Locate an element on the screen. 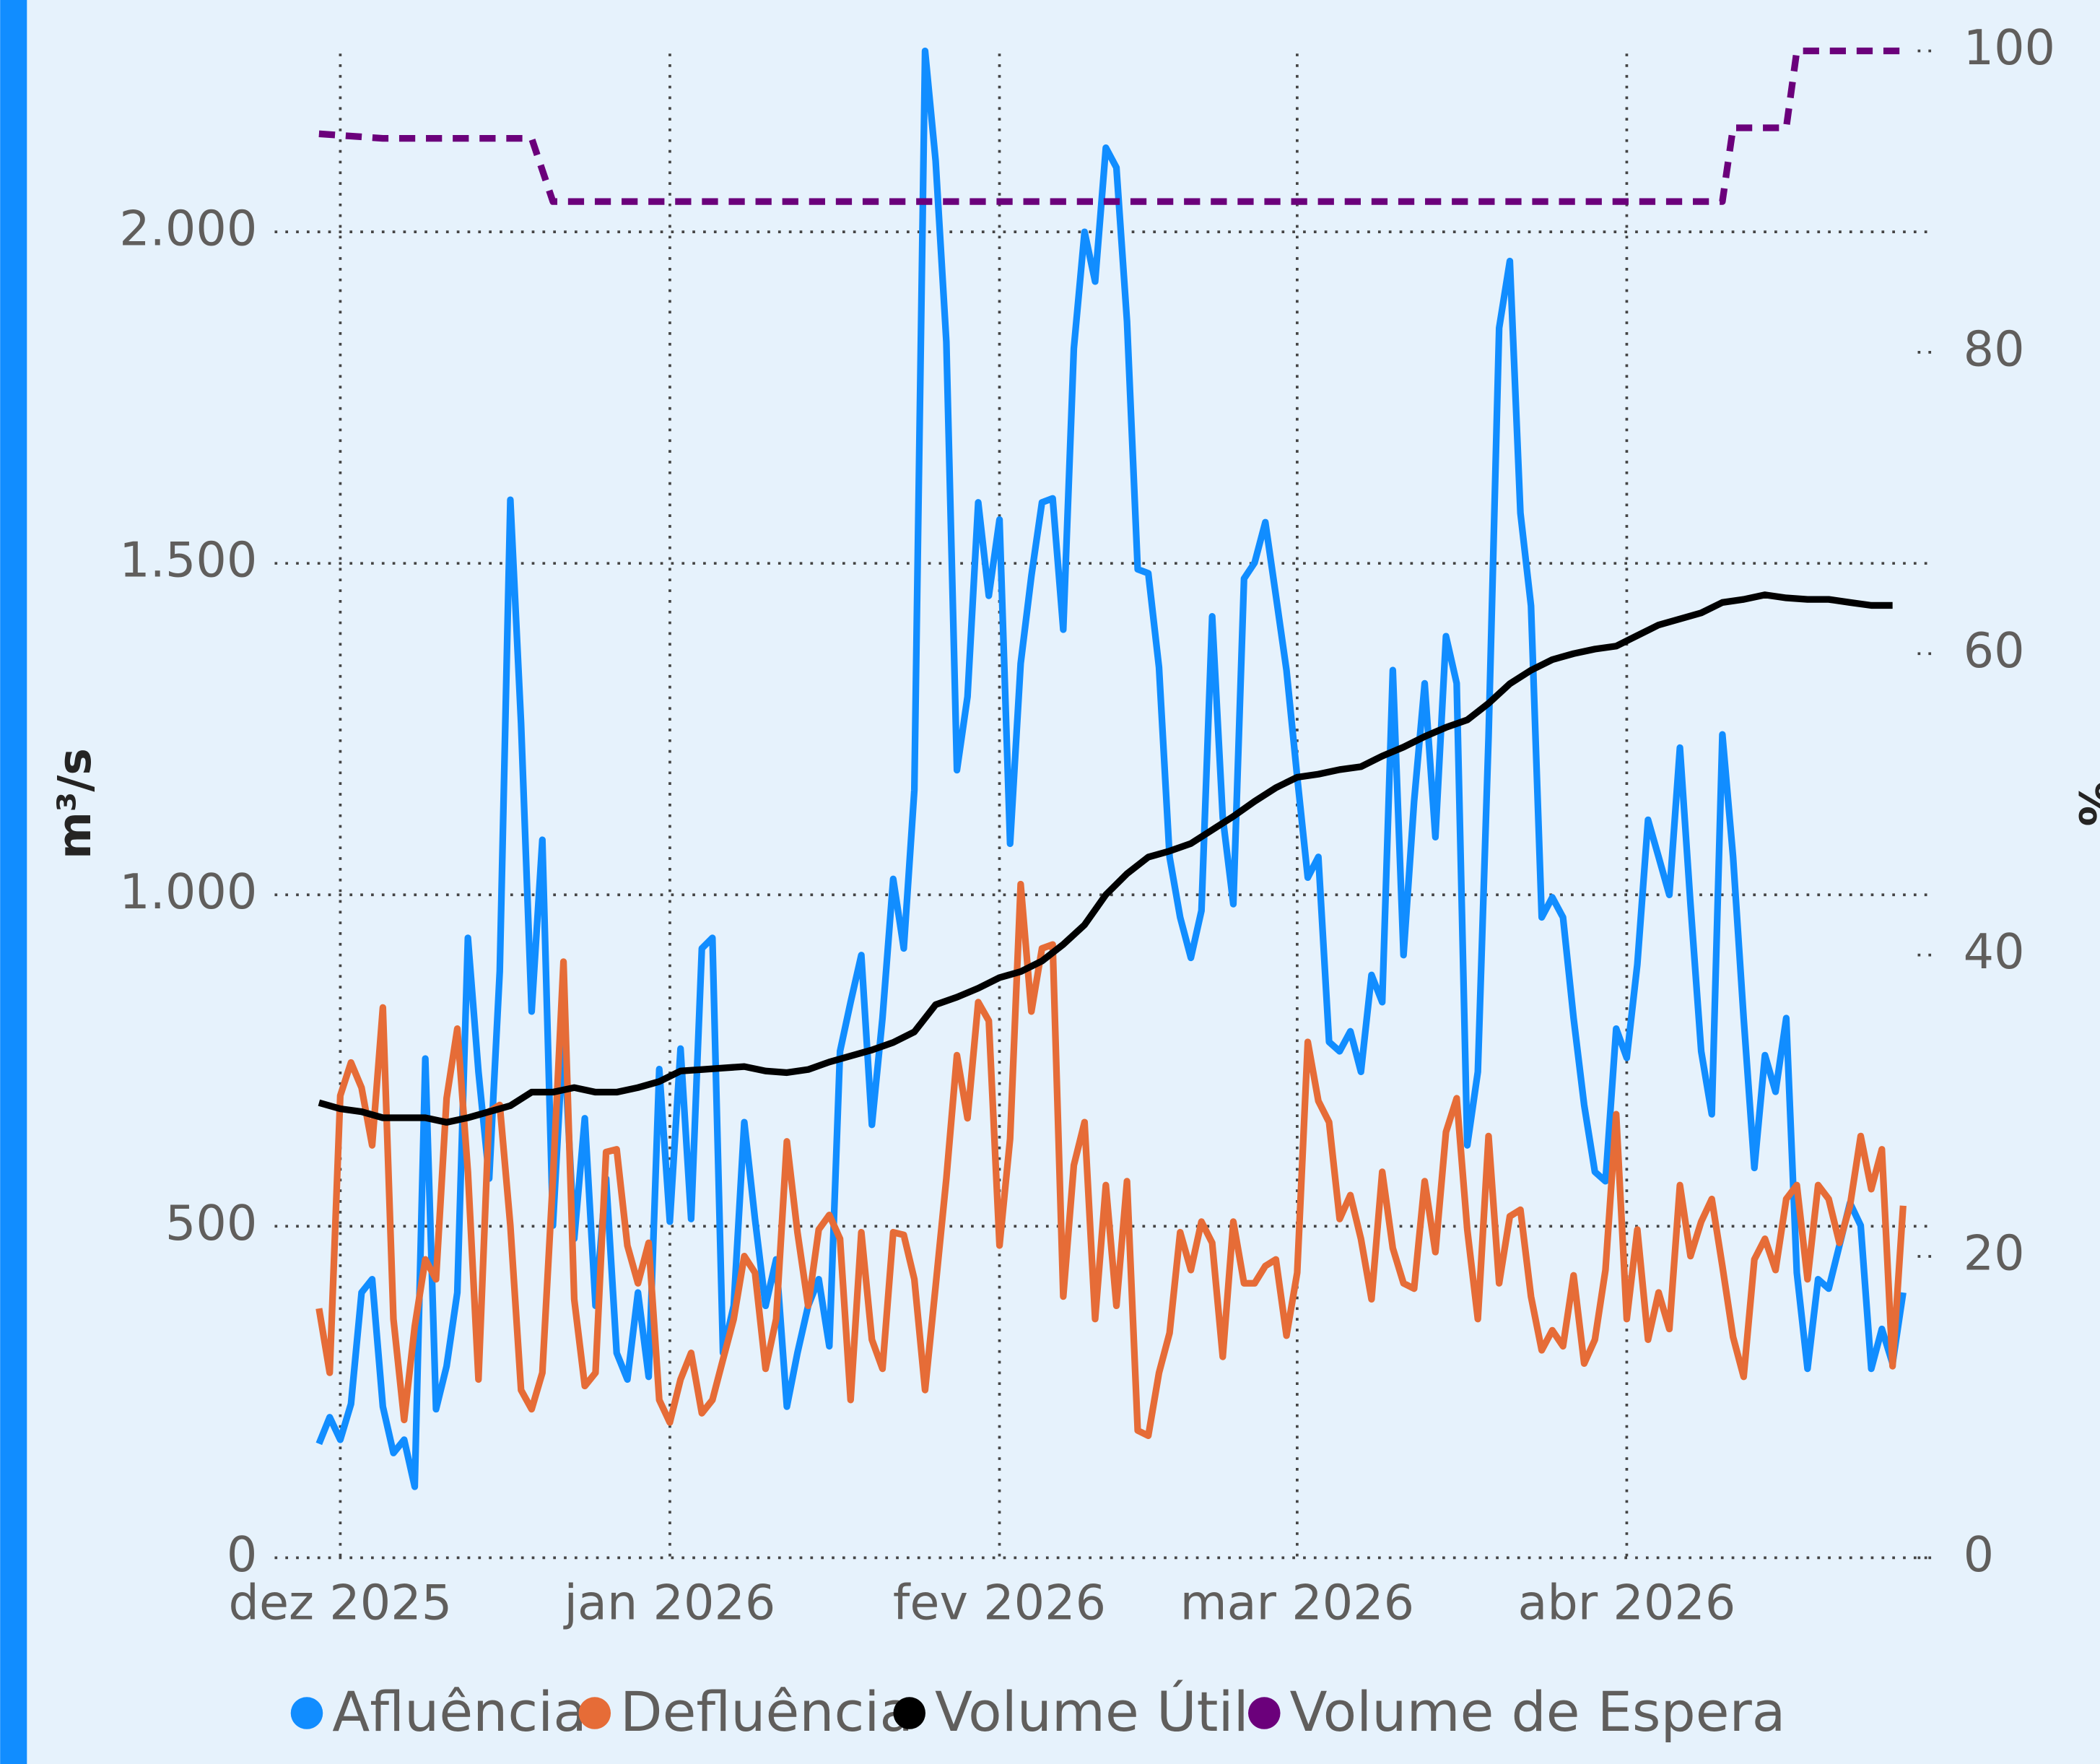 The image size is (2100, 1764). y-tick-label: 500 is located at coordinates (211, 1223).